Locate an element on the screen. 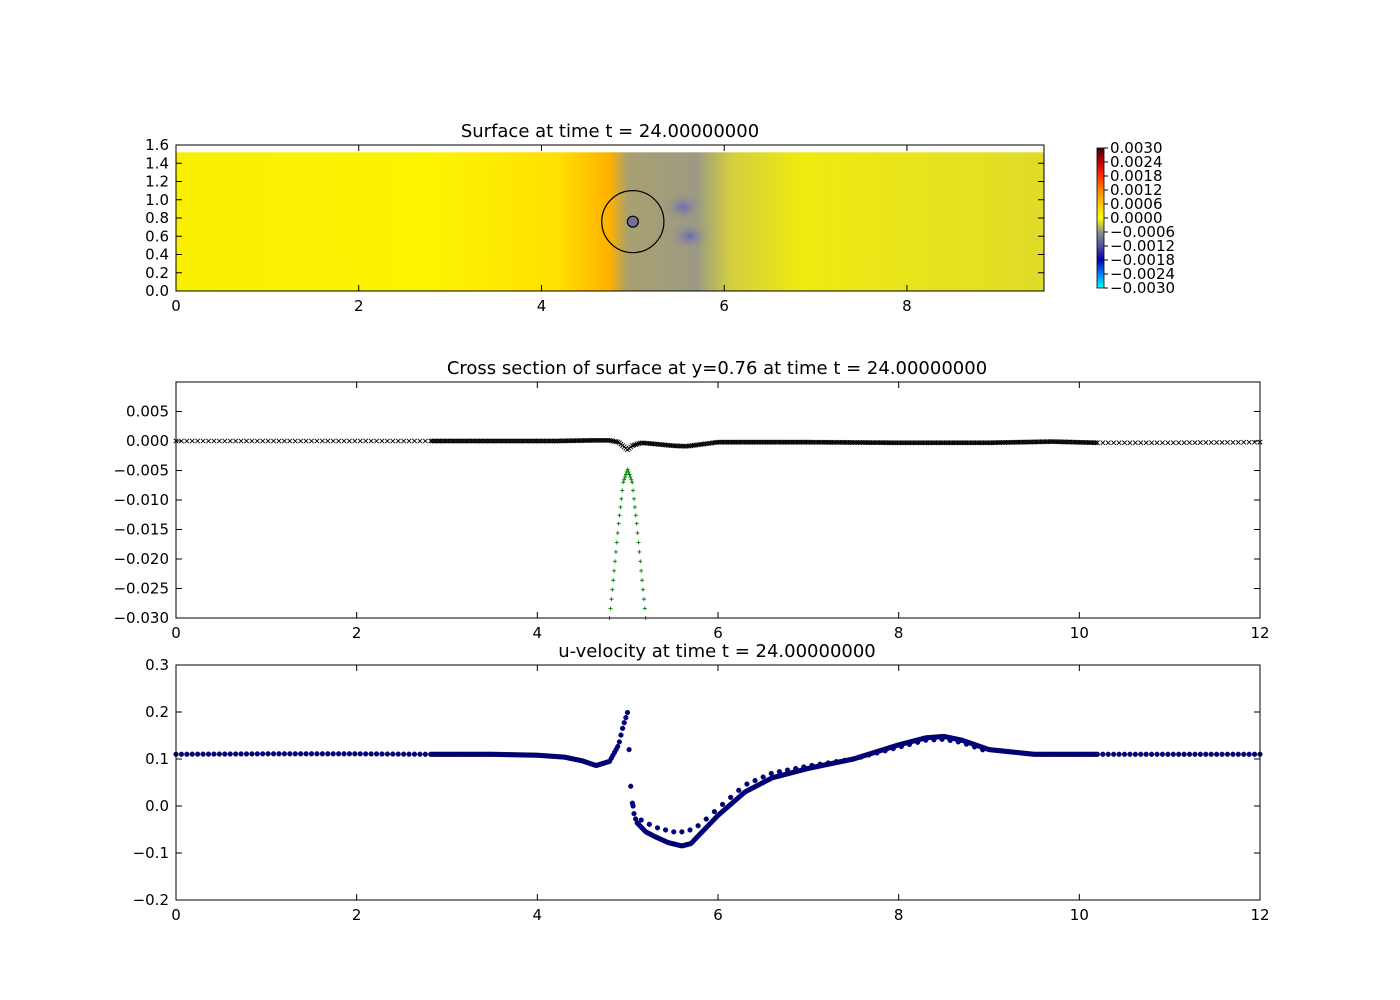 This screenshot has width=1400, height=1000. y-tick-label: −0.1 is located at coordinates (151, 853).